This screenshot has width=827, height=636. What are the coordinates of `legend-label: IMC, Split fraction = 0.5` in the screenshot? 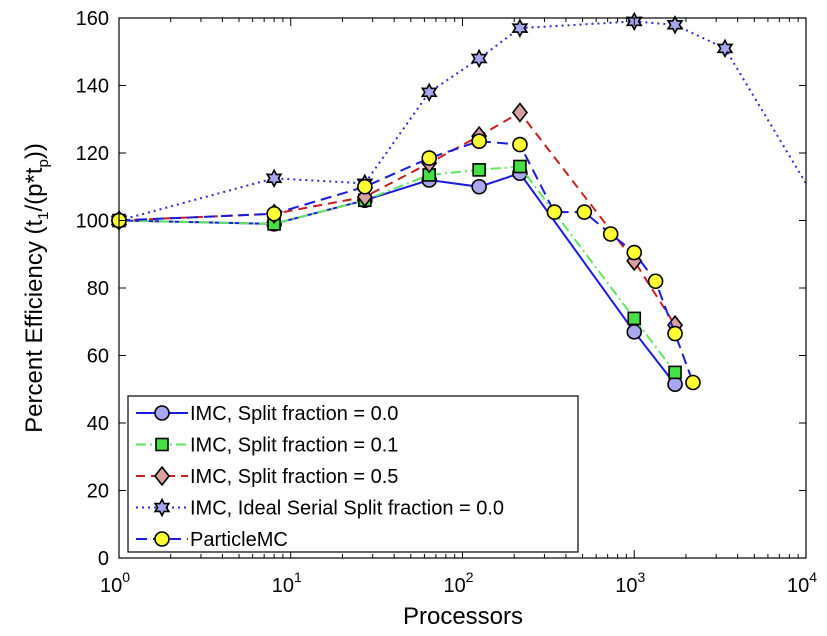 It's located at (294, 477).